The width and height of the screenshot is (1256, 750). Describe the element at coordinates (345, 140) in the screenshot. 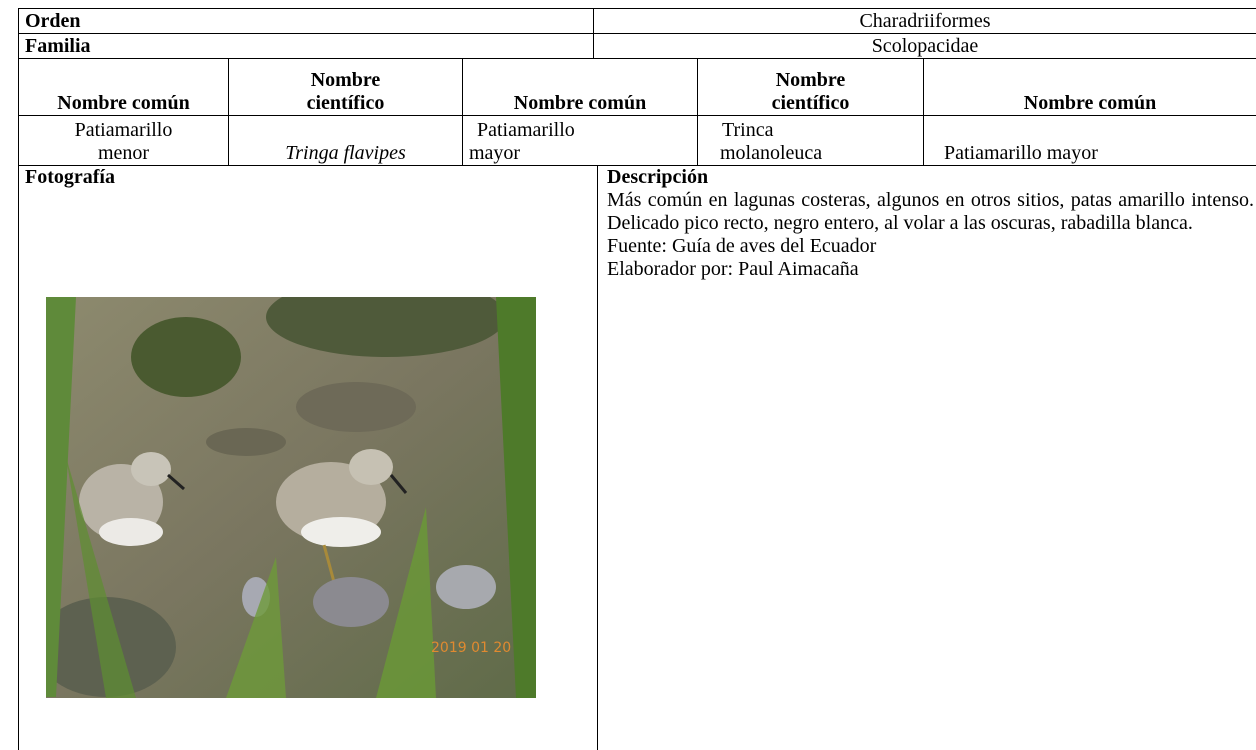

I see `cell: Tringa flavipes` at that location.